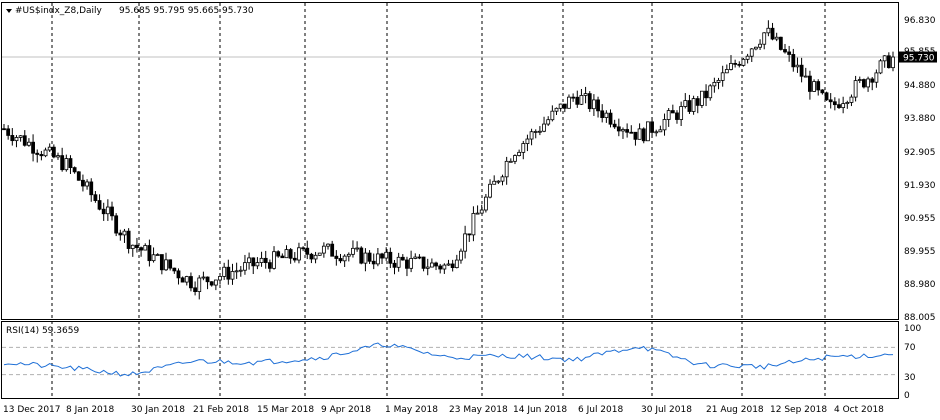 The height and width of the screenshot is (420, 940). Describe the element at coordinates (859, 410) in the screenshot. I see `date-tick-label: 4 Oct 2018` at that location.